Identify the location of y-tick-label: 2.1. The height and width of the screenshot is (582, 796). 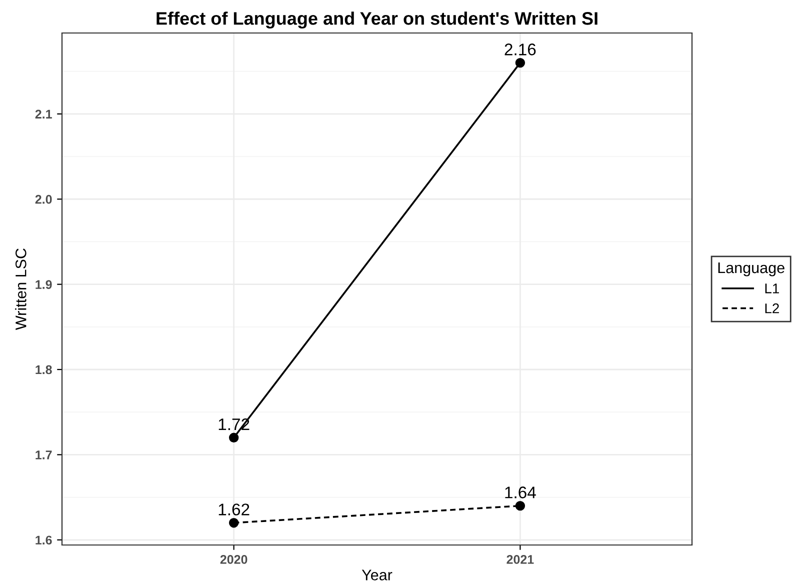
(43, 114).